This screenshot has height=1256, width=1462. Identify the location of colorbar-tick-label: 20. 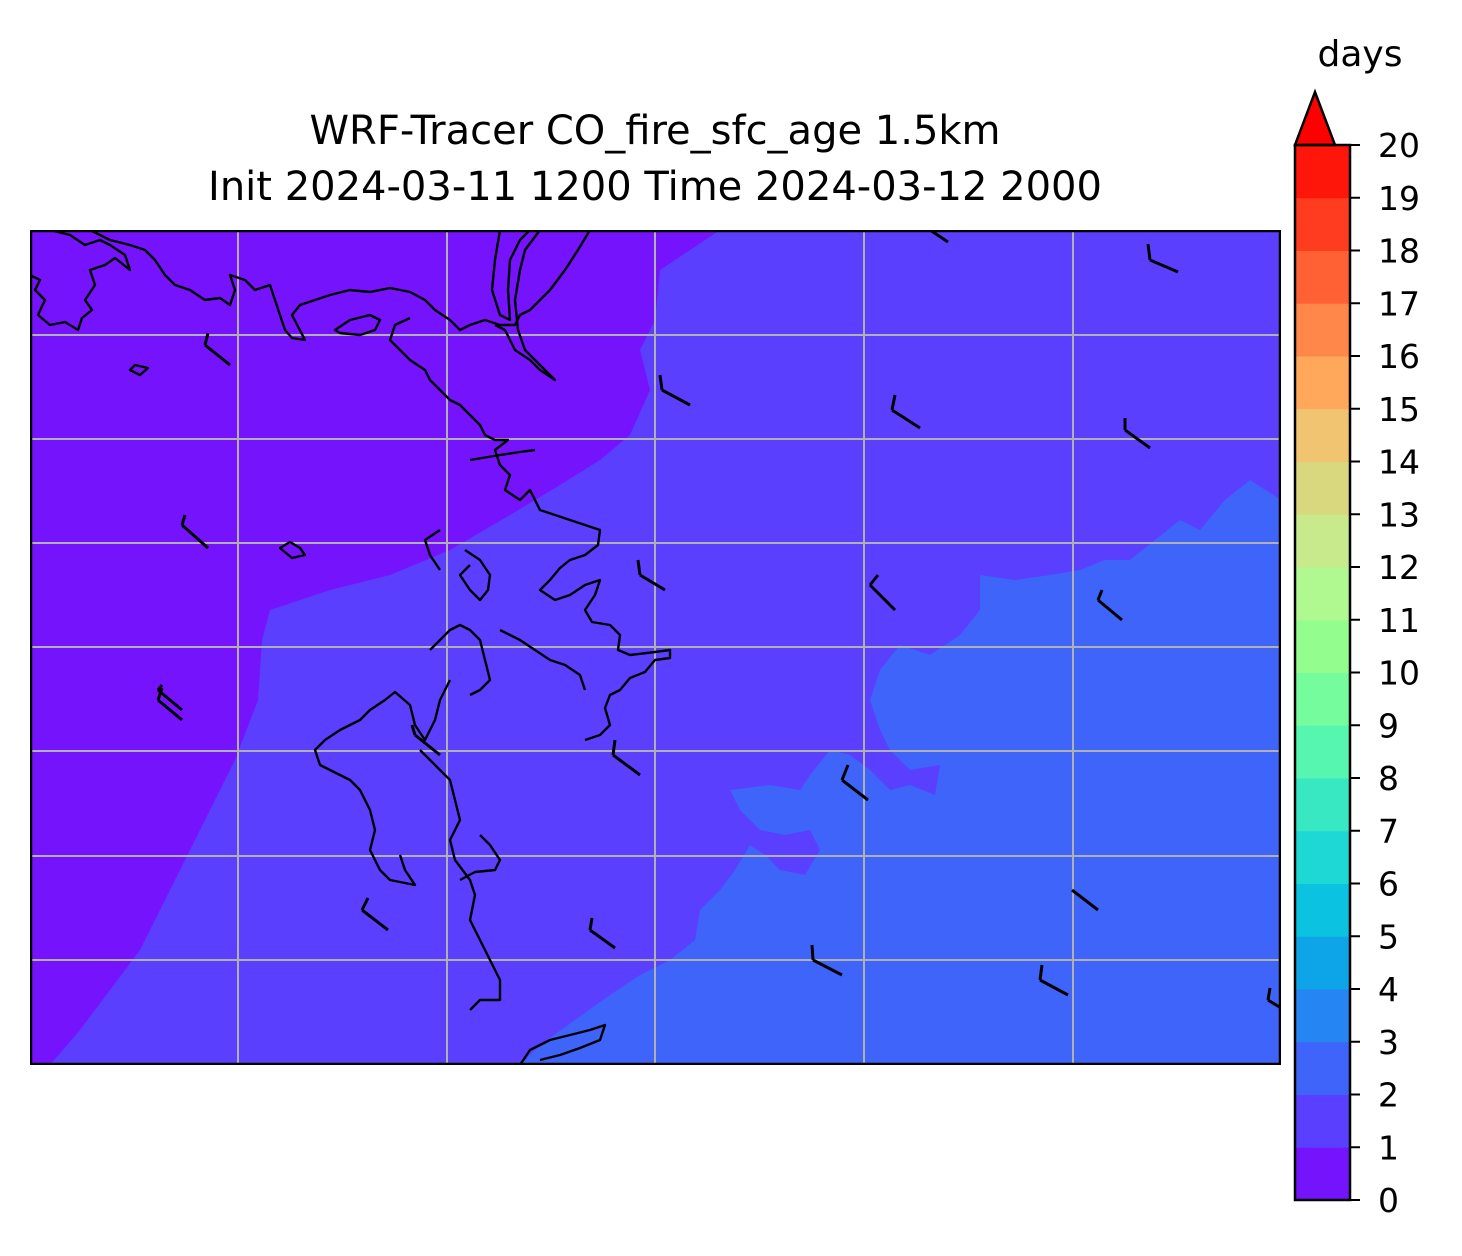
(1399, 145).